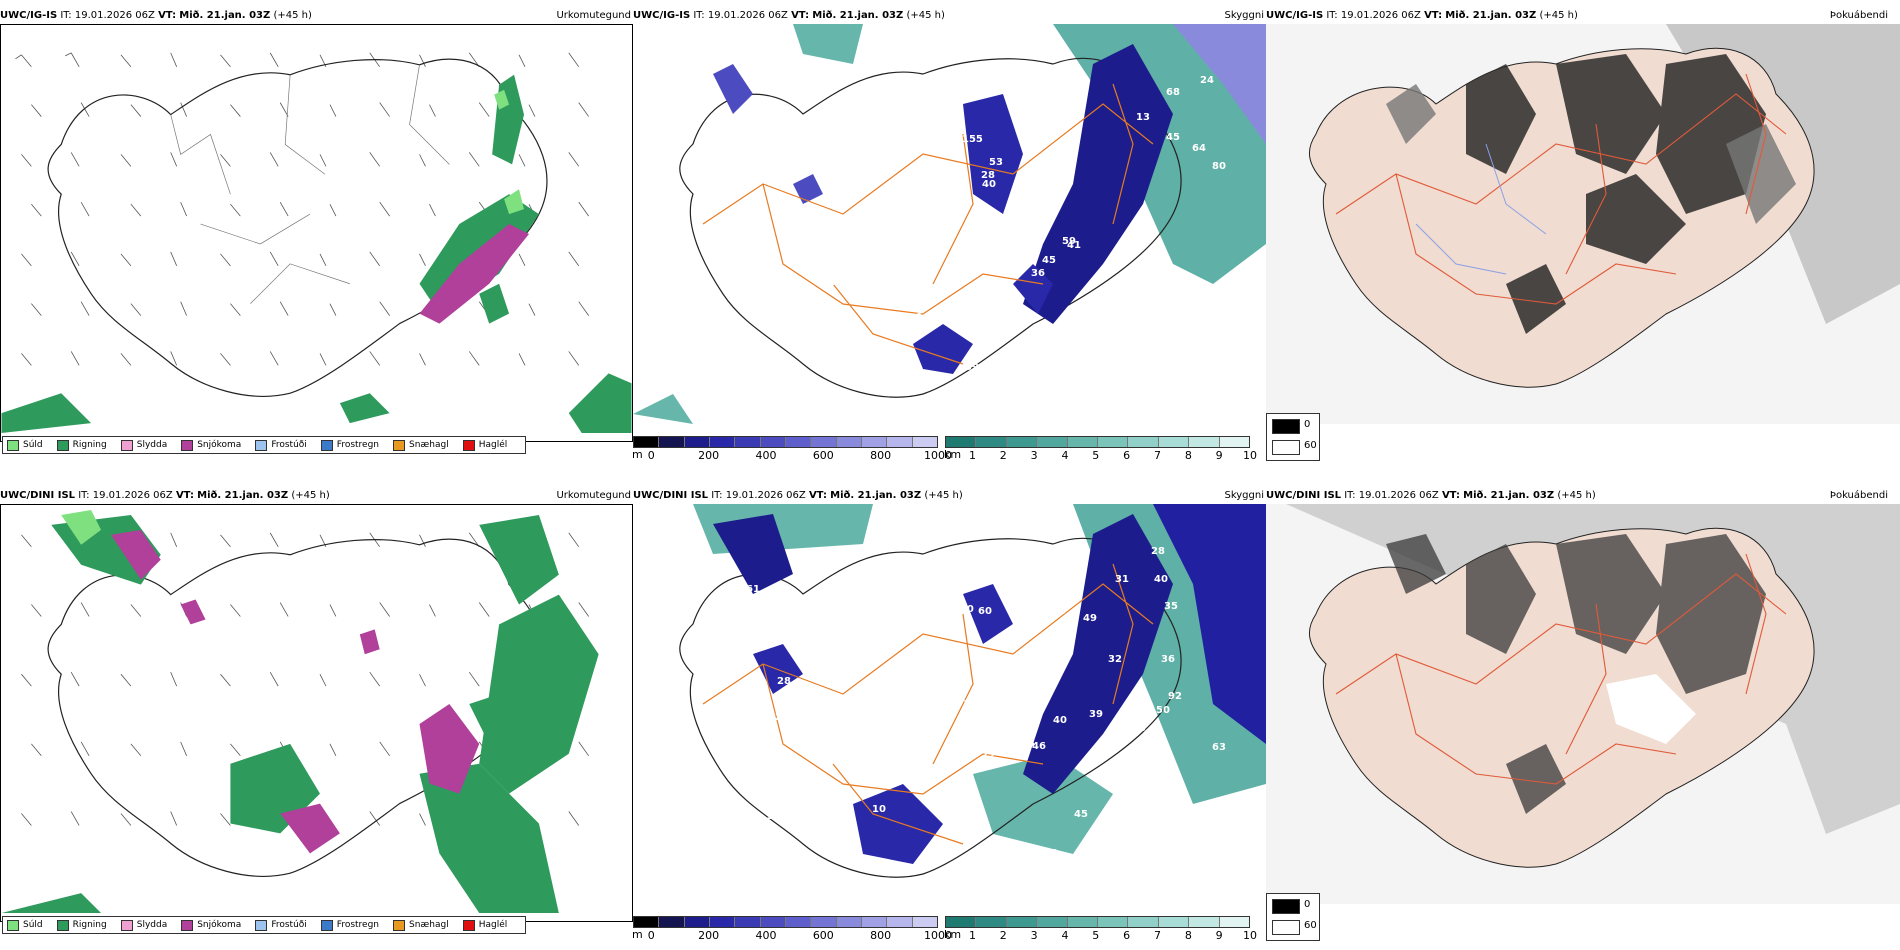  Describe the element at coordinates (981, 682) in the screenshot. I see `ceiling-label: 72` at that location.